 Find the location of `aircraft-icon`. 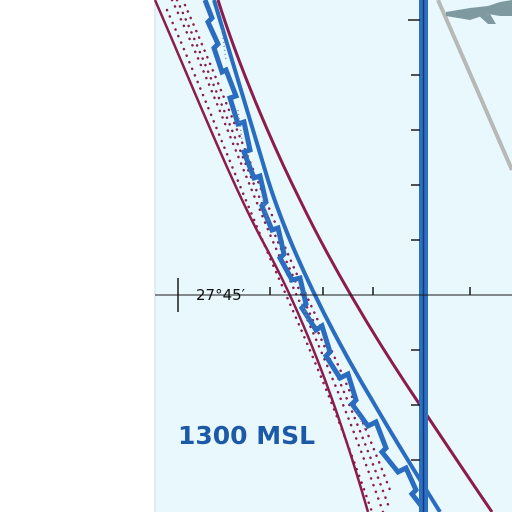

aircraft-icon is located at coordinates (479, 12).